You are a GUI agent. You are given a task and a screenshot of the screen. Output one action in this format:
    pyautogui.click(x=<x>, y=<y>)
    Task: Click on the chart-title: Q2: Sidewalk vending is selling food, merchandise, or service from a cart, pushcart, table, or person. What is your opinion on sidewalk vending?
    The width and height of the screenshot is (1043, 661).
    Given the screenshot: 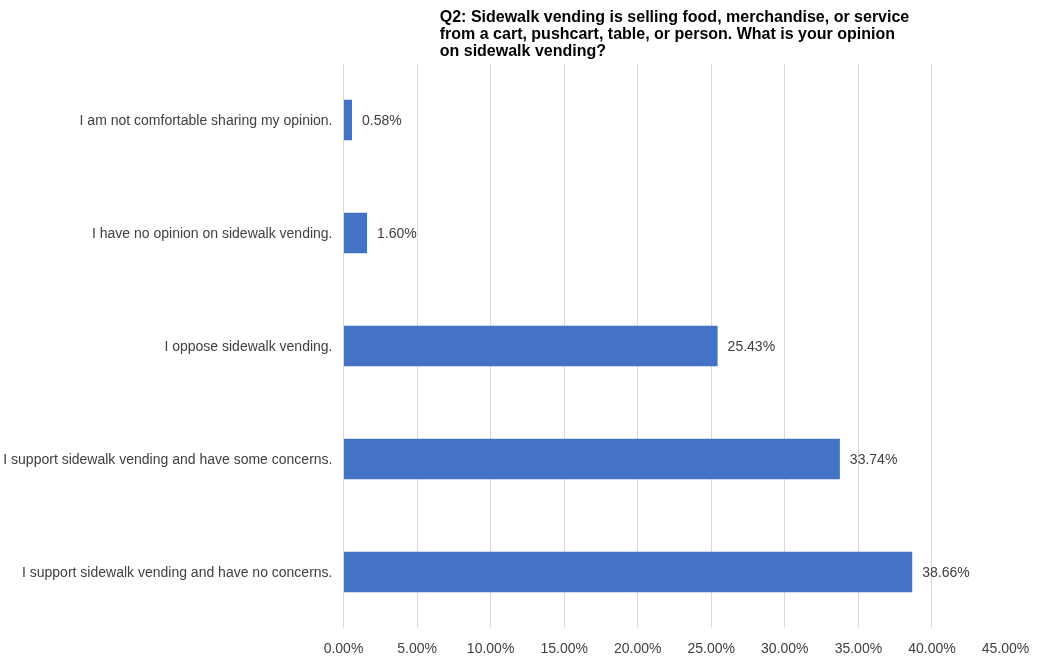 What is the action you would take?
    pyautogui.click(x=674, y=33)
    